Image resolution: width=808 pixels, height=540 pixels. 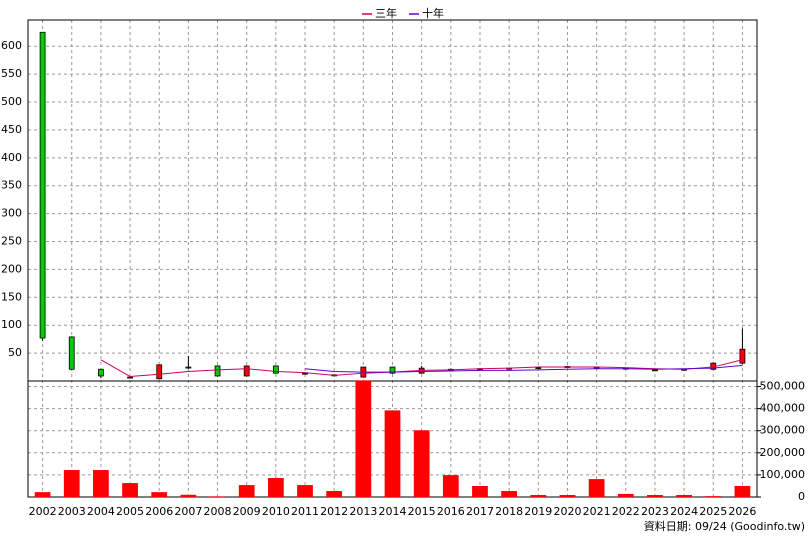 I want to click on y-tick-label: 200, so click(x=11, y=268).